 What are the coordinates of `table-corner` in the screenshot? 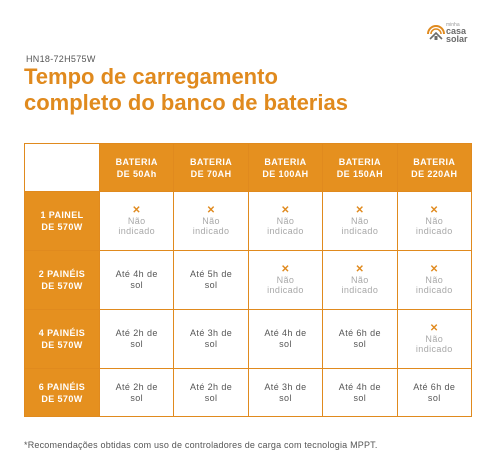 It's located at (62, 167).